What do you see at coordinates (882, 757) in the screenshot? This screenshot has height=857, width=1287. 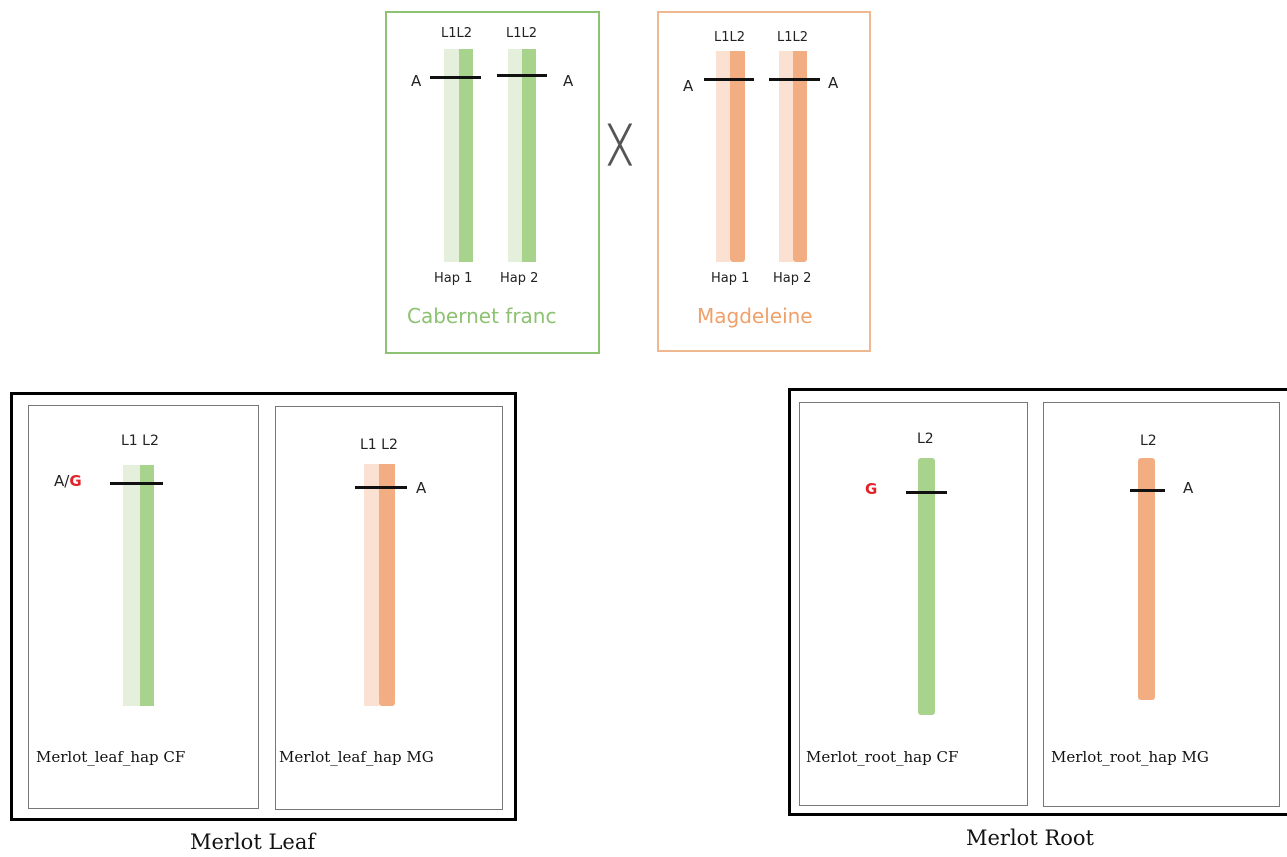 I see `root-cf-caption: Merlot_root_hap CF` at bounding box center [882, 757].